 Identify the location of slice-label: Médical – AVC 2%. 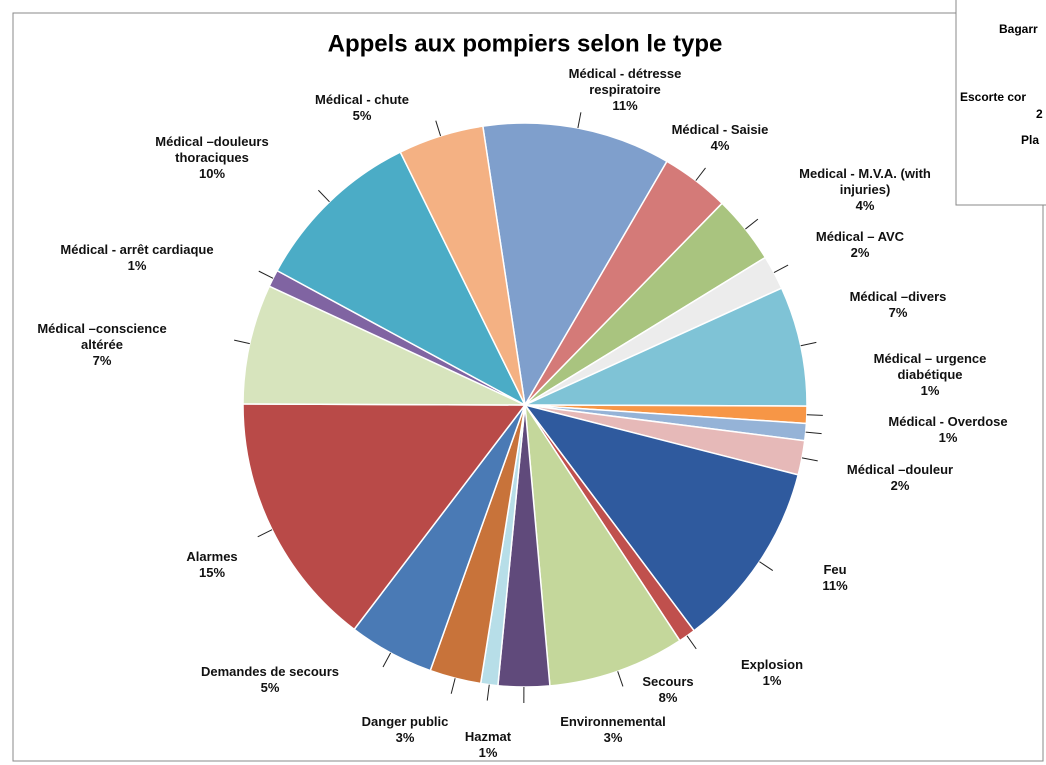
(860, 245).